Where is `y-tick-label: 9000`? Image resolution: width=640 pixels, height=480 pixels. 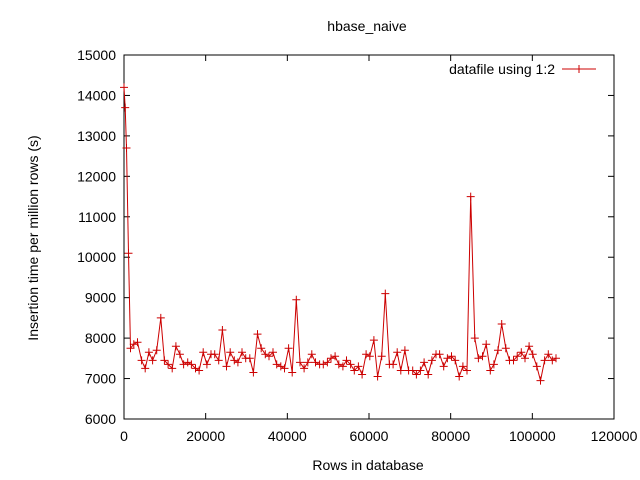 y-tick-label: 9000 is located at coordinates (100, 298).